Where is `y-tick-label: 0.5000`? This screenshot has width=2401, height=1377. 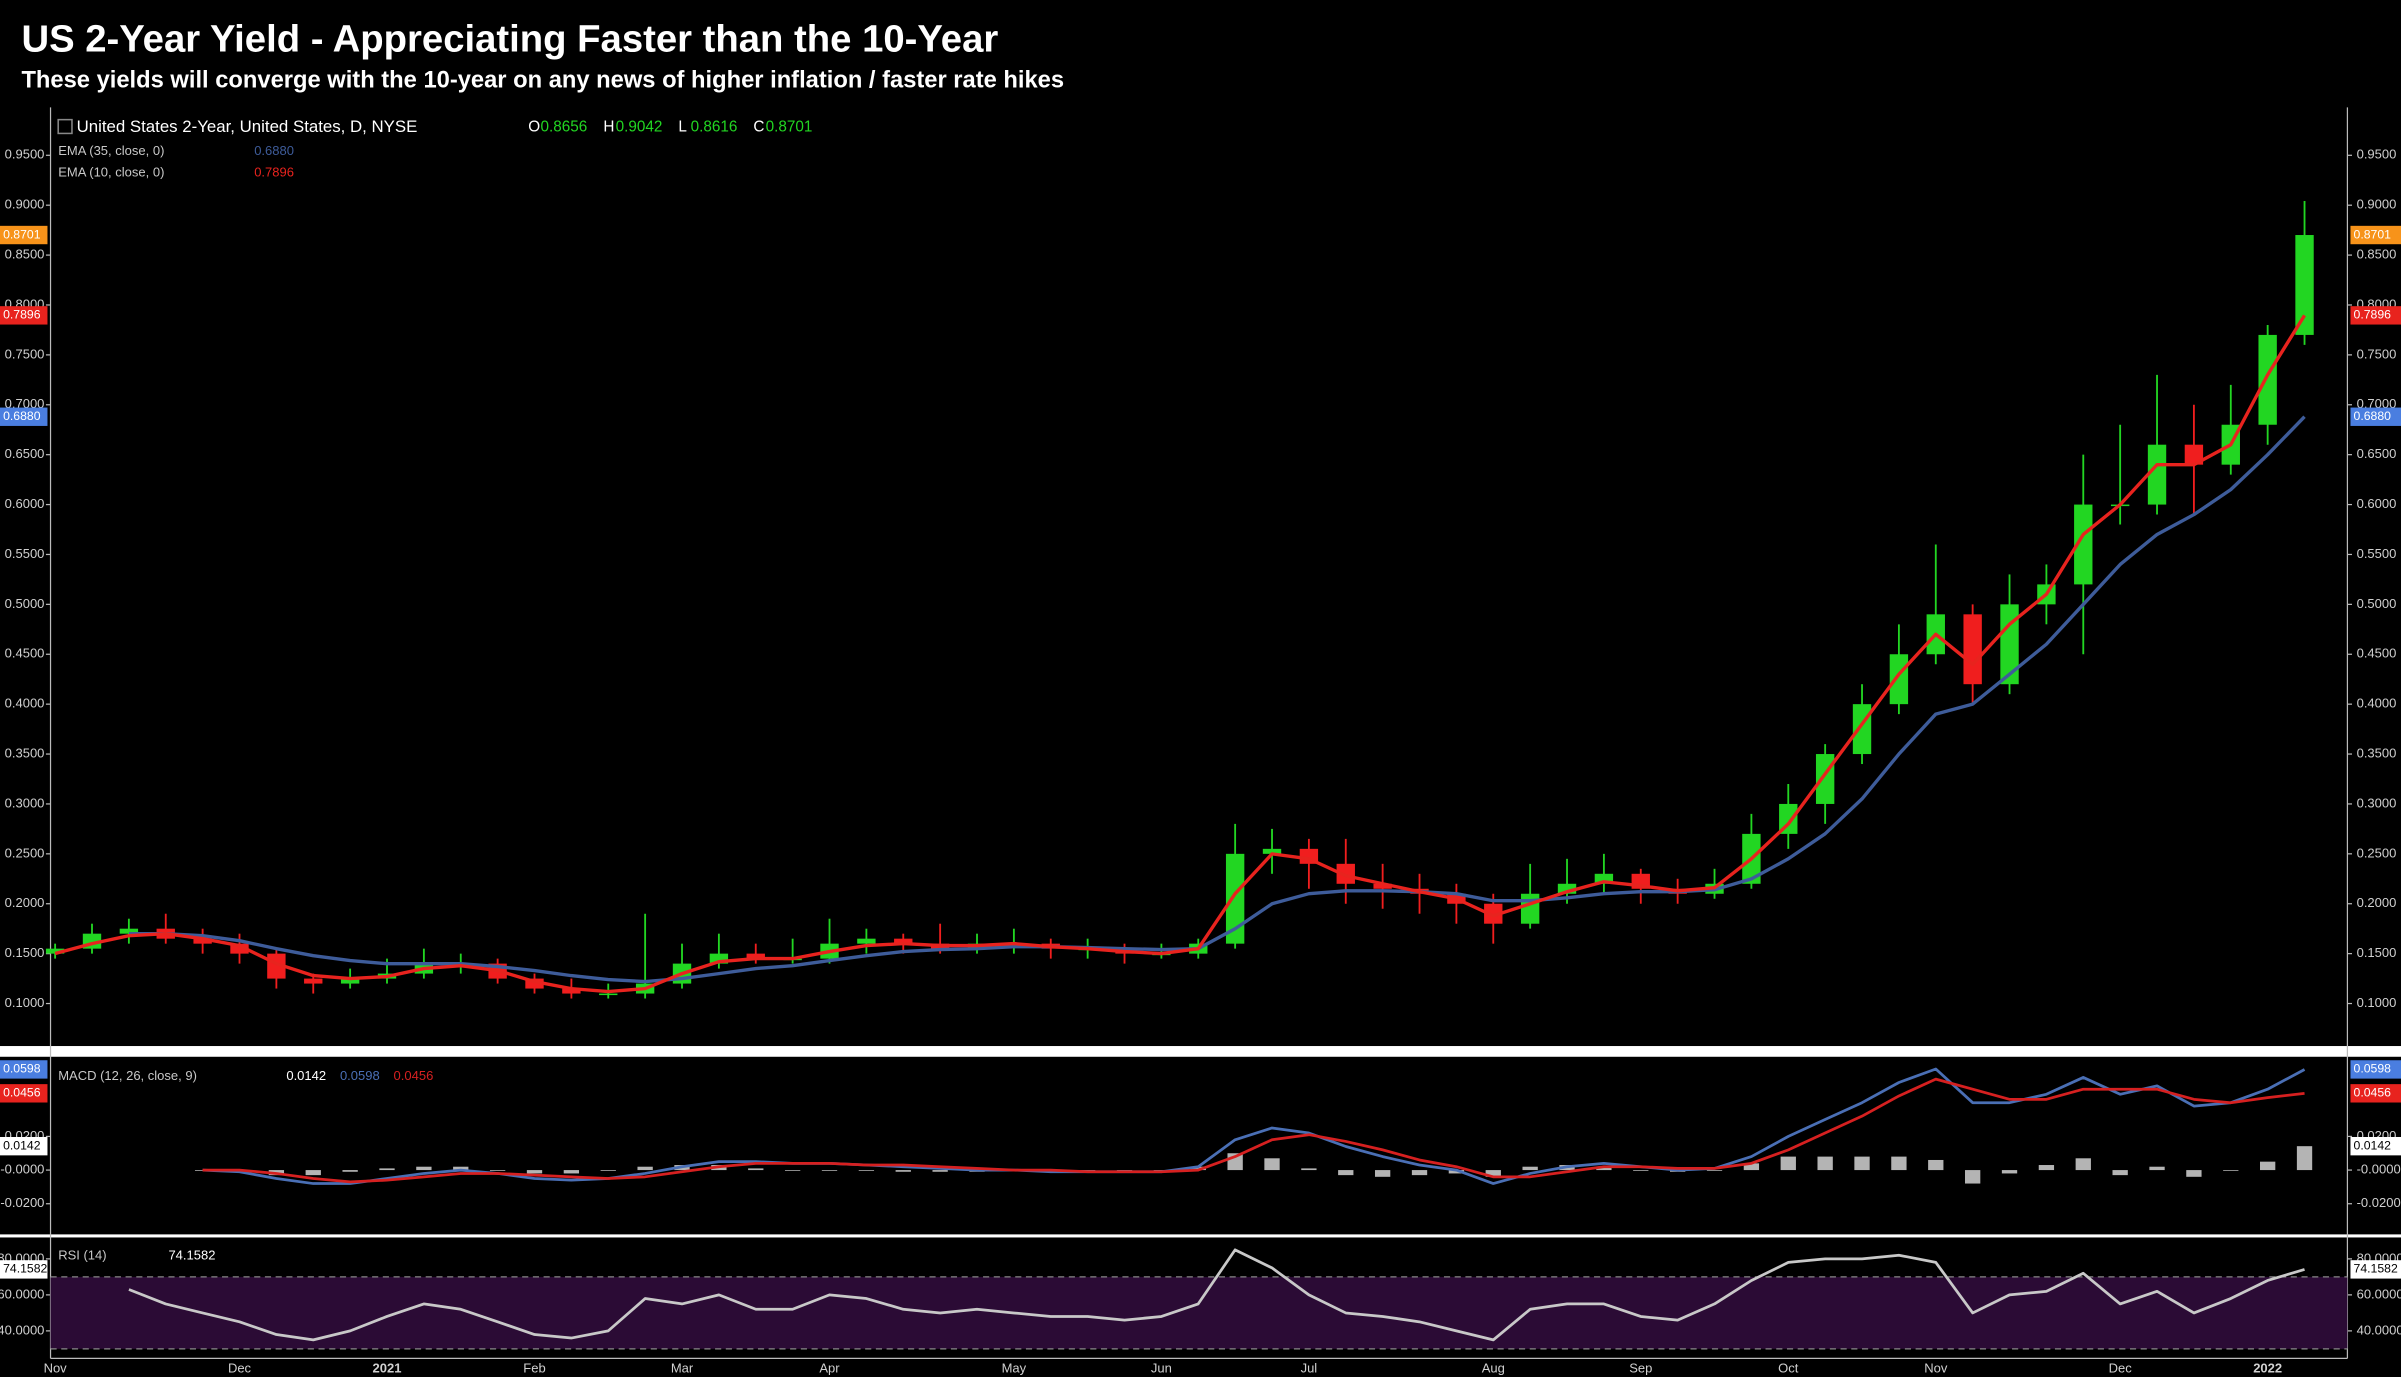
y-tick-label: 0.5000 is located at coordinates (2377, 603).